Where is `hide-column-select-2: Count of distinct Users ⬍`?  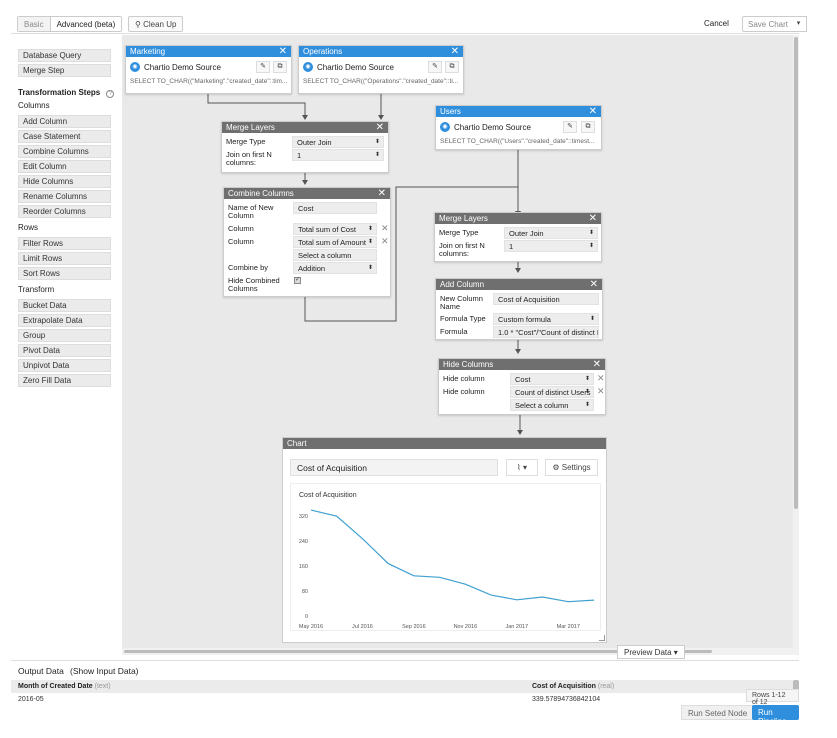
hide-column-select-2: Count of distinct Users ⬍ is located at coordinates (552, 392).